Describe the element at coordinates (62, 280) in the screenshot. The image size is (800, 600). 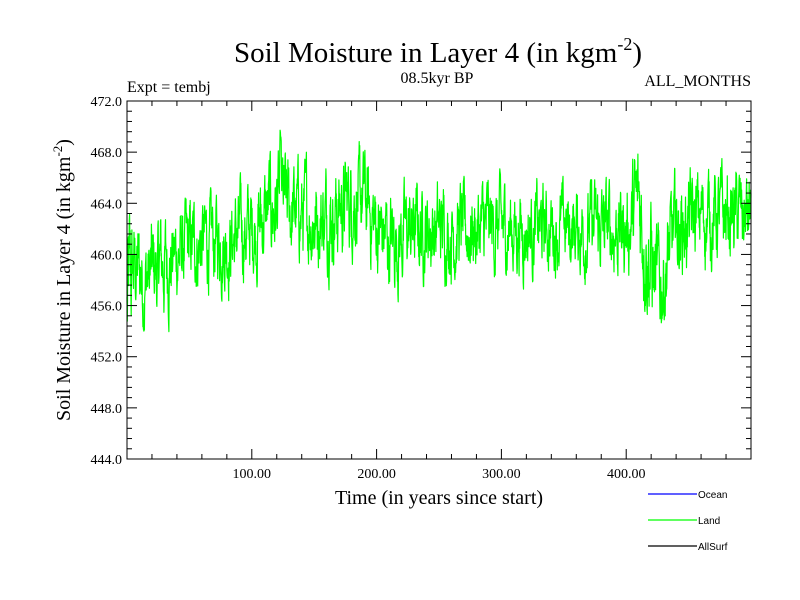
I see `y-axis-label: Soil Moisture in Layer 4 (in kgm-2)` at that location.